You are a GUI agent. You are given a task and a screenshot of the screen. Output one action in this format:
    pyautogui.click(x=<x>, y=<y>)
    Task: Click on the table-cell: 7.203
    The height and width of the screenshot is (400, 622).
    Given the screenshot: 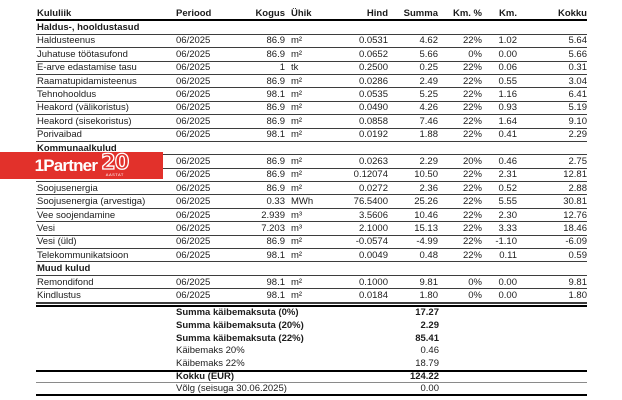 What is the action you would take?
    pyautogui.click(x=273, y=228)
    